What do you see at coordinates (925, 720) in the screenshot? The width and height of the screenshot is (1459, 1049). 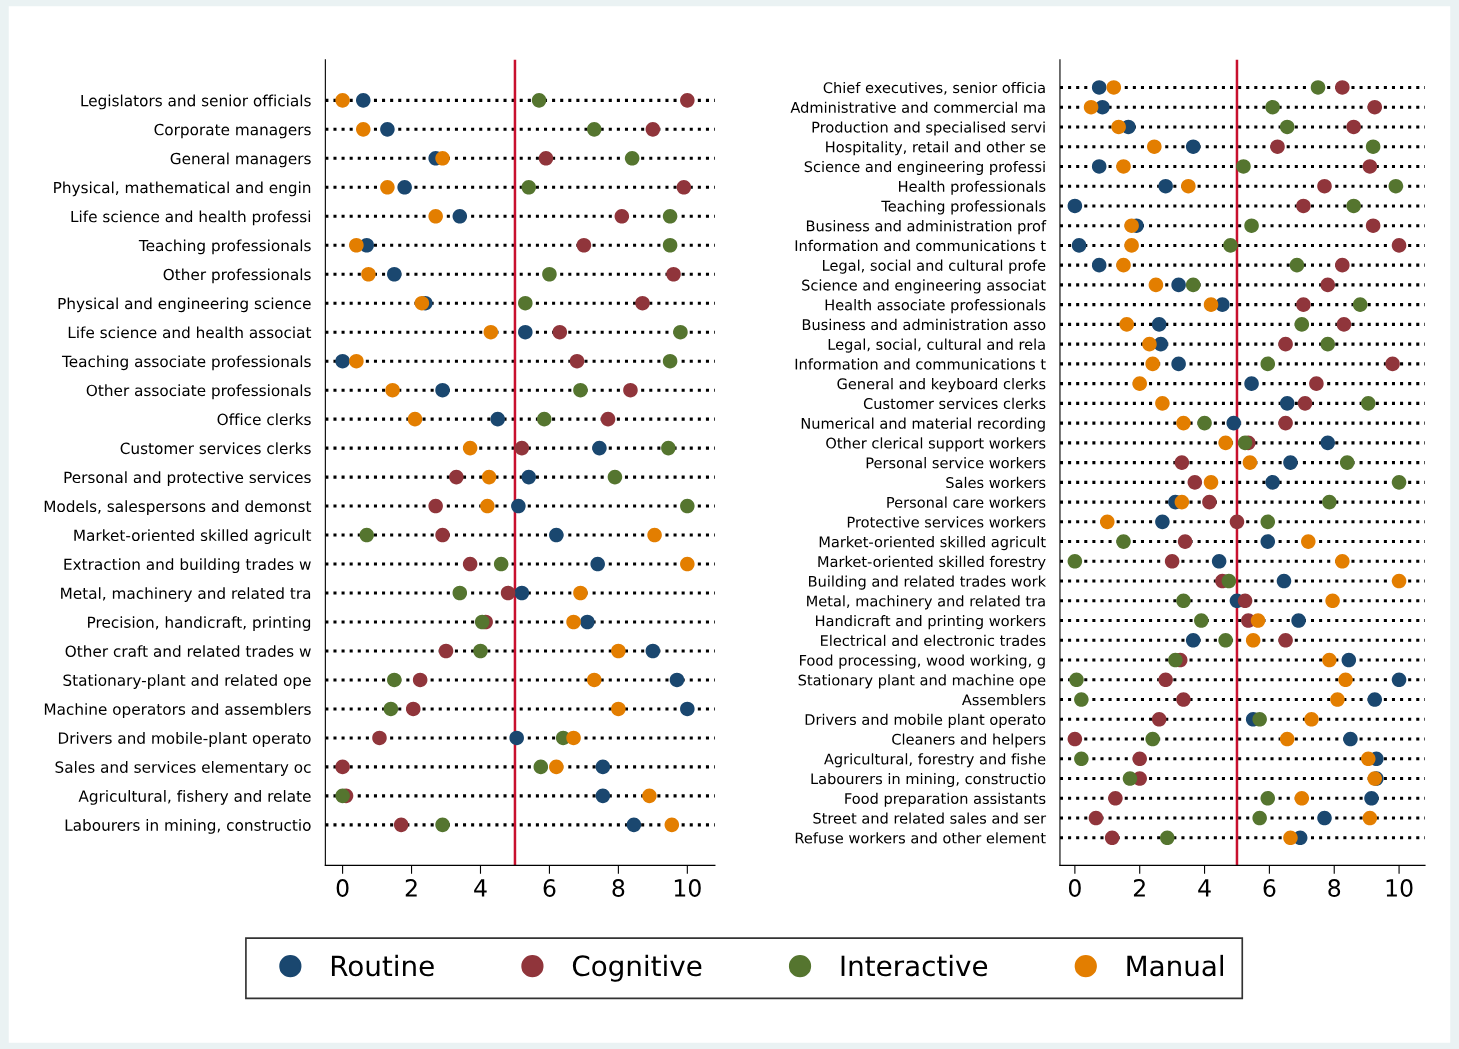 I see `y-tick-label: Drivers and mobile plant operato` at bounding box center [925, 720].